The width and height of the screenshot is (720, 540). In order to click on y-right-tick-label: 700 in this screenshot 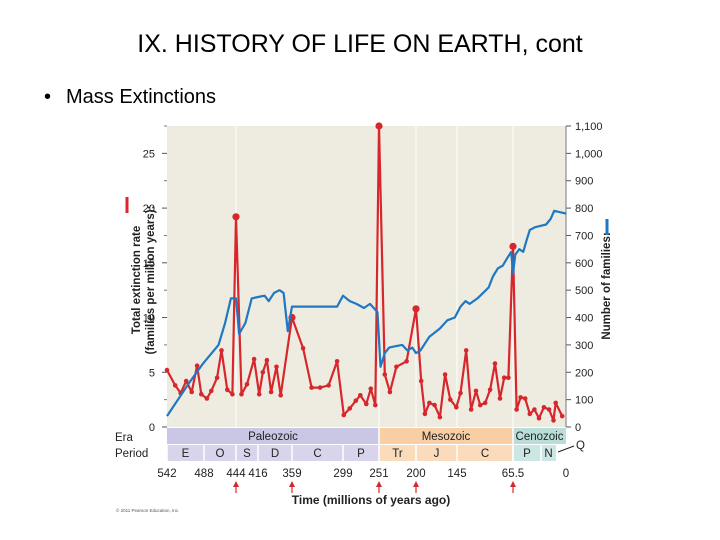, I will do `click(584, 236)`.